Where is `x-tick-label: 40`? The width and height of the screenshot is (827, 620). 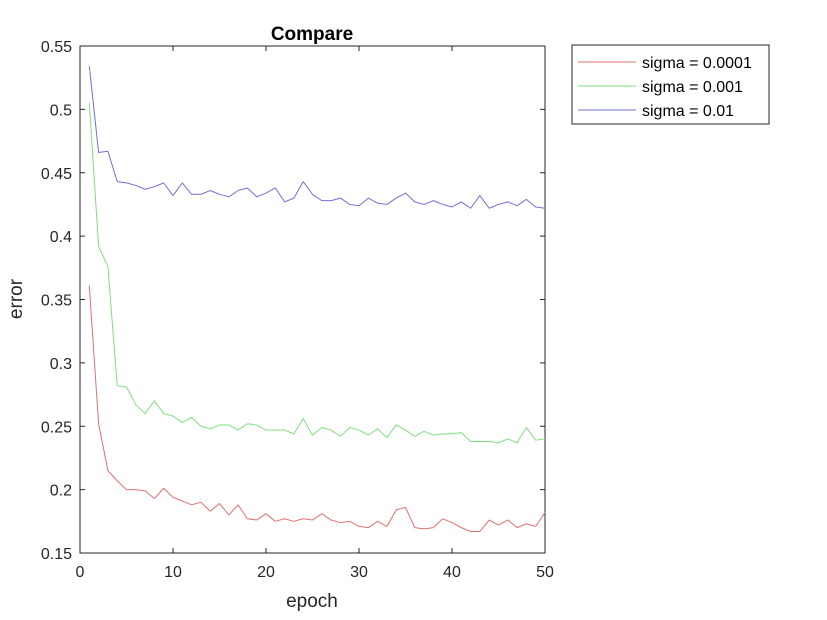 x-tick-label: 40 is located at coordinates (452, 572).